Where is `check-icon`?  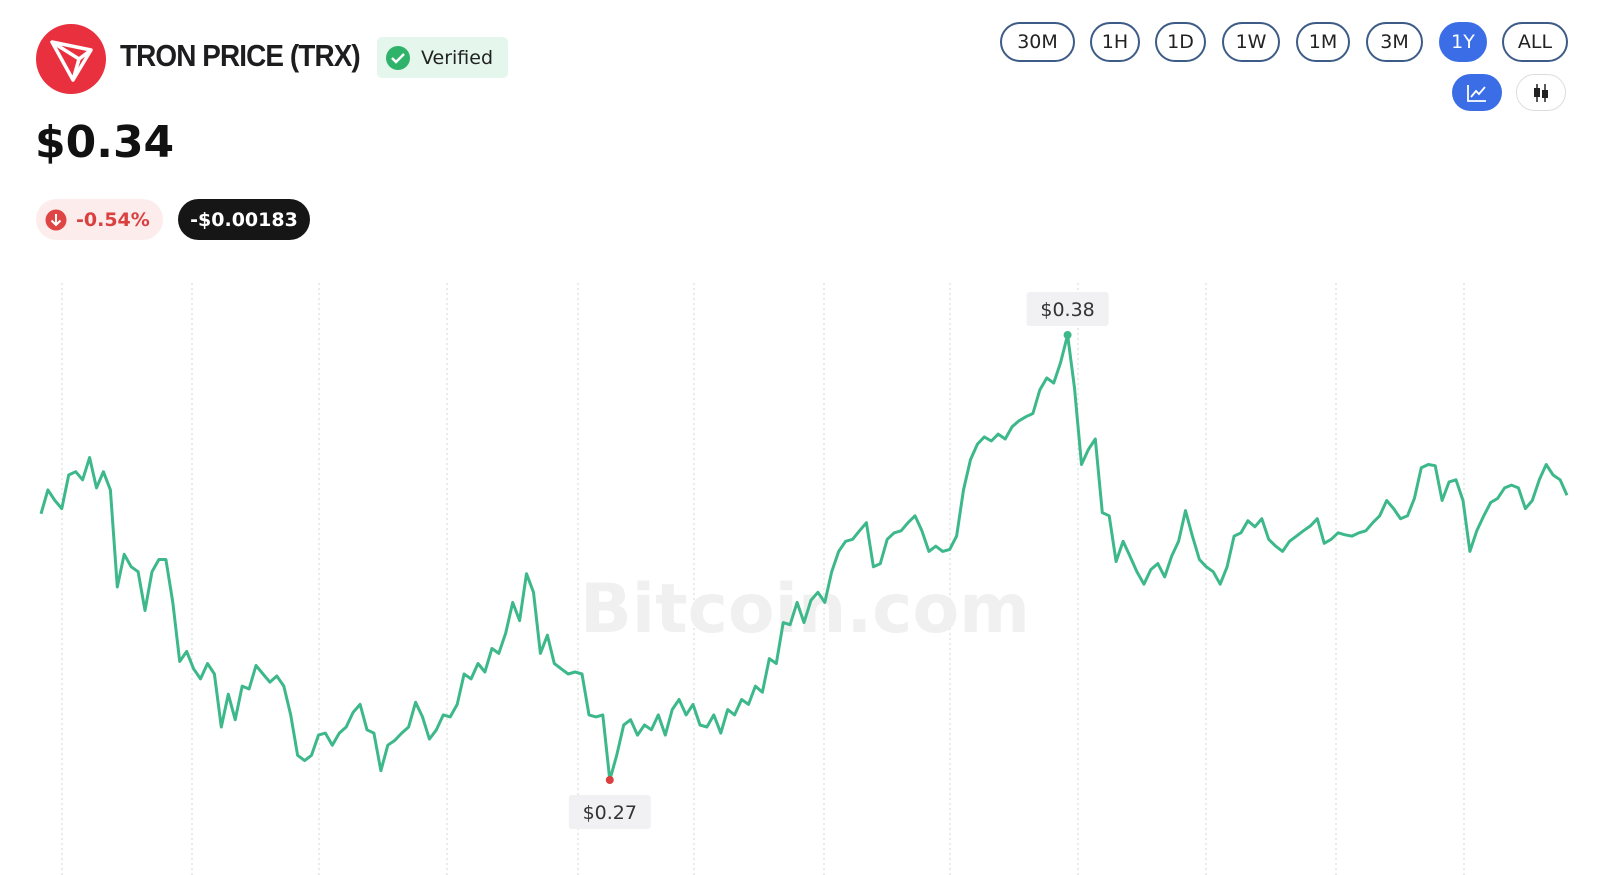 check-icon is located at coordinates (398, 57).